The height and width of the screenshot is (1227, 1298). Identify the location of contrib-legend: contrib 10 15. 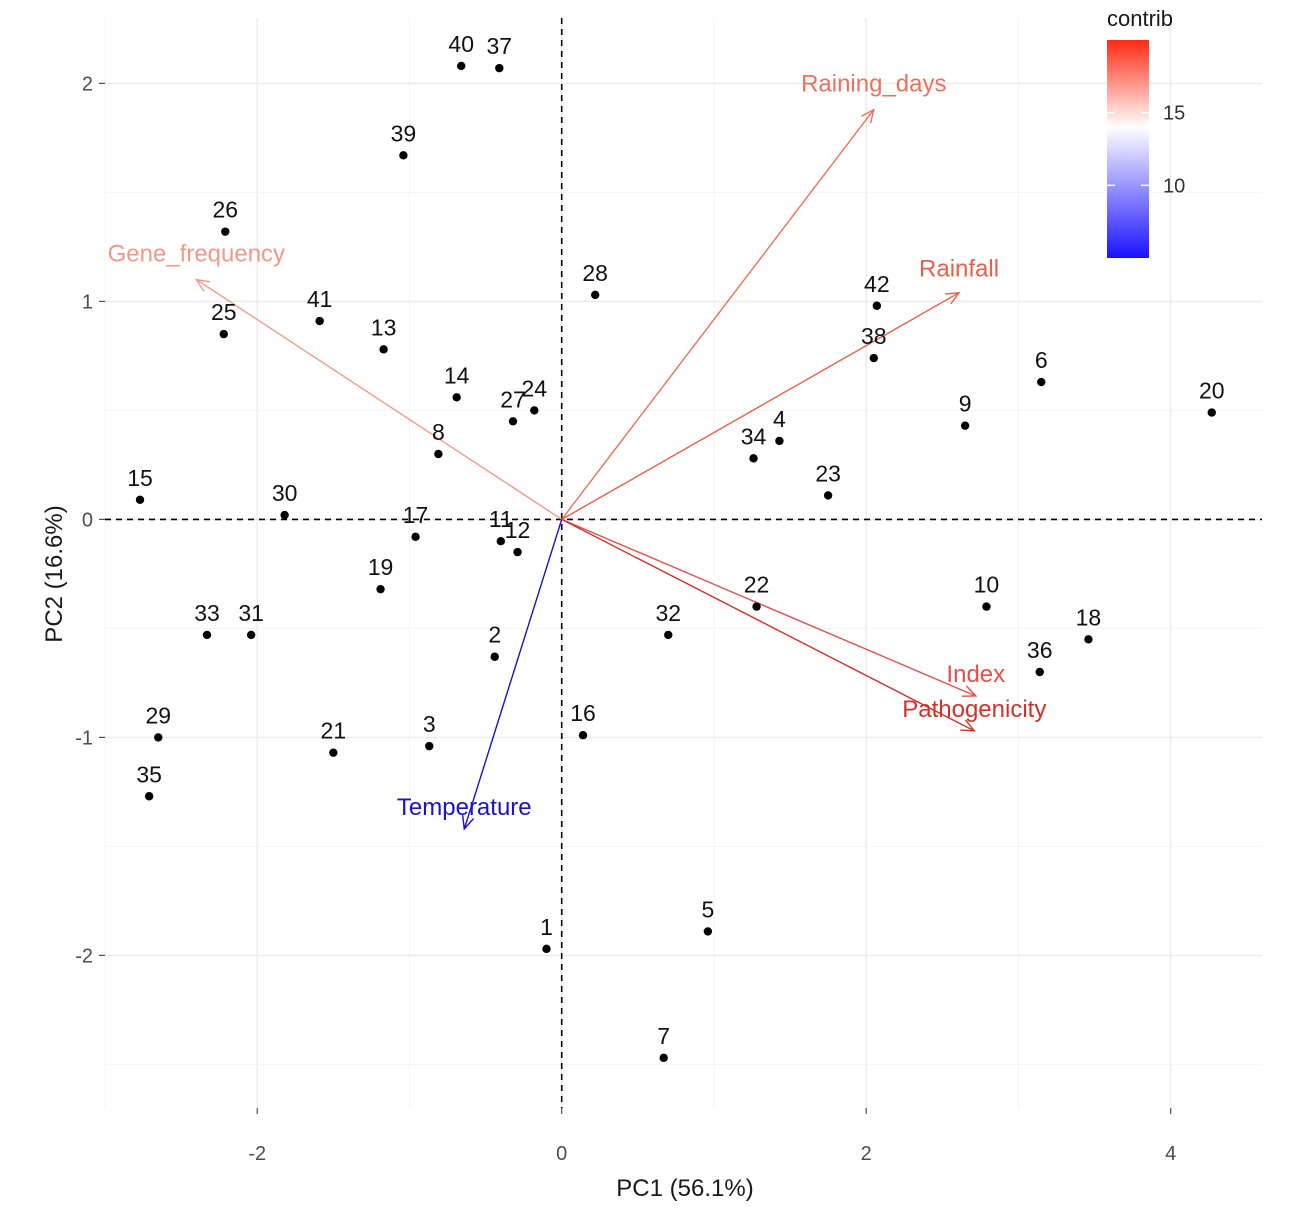
(1146, 132).